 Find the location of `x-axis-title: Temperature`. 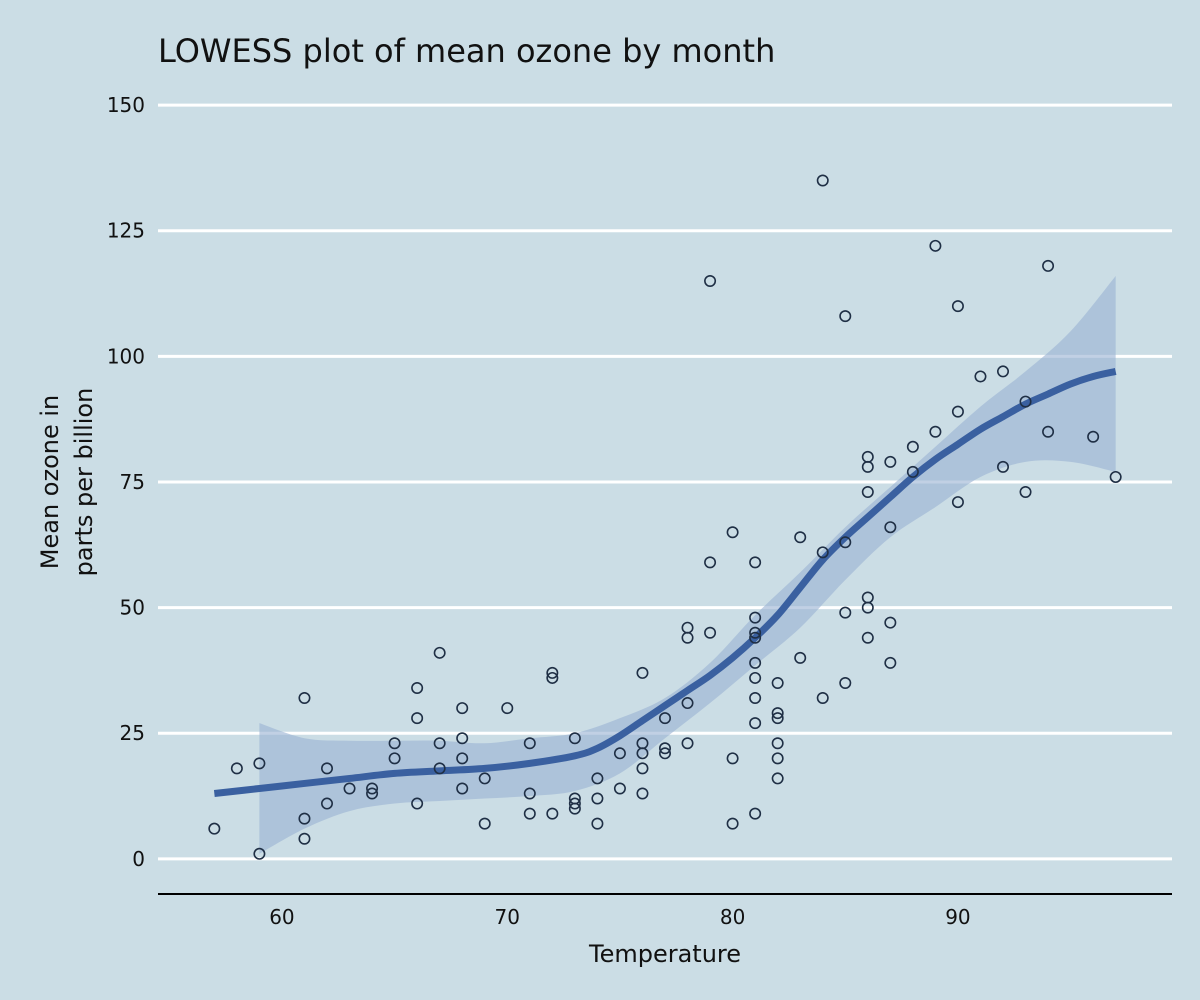

x-axis-title: Temperature is located at coordinates (664, 954).